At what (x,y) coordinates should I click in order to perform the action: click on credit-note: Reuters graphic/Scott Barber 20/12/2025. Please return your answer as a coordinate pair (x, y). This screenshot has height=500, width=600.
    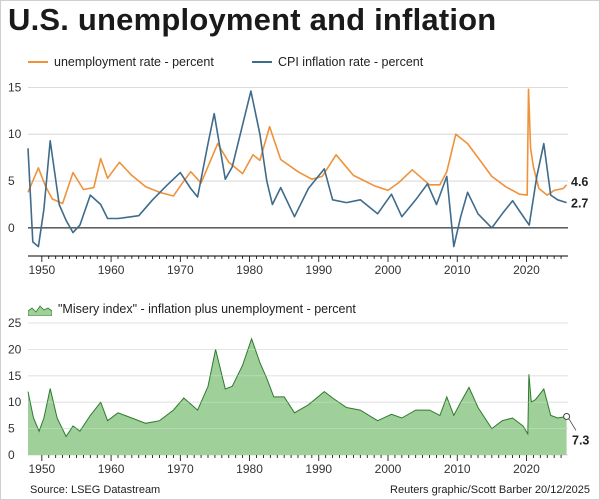
    Looking at the image, I should click on (490, 490).